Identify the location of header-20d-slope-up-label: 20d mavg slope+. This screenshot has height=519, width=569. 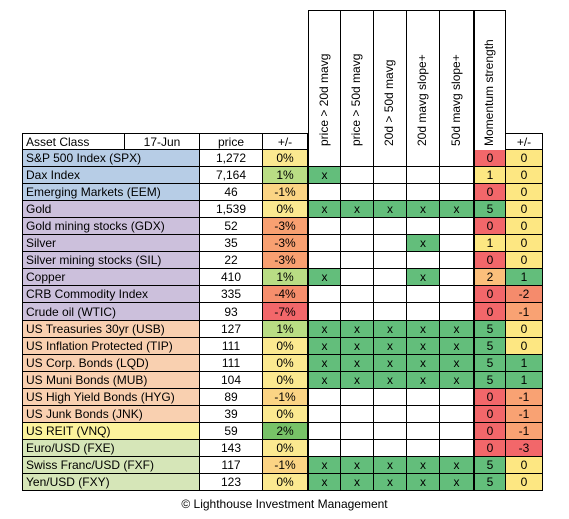
(422, 100).